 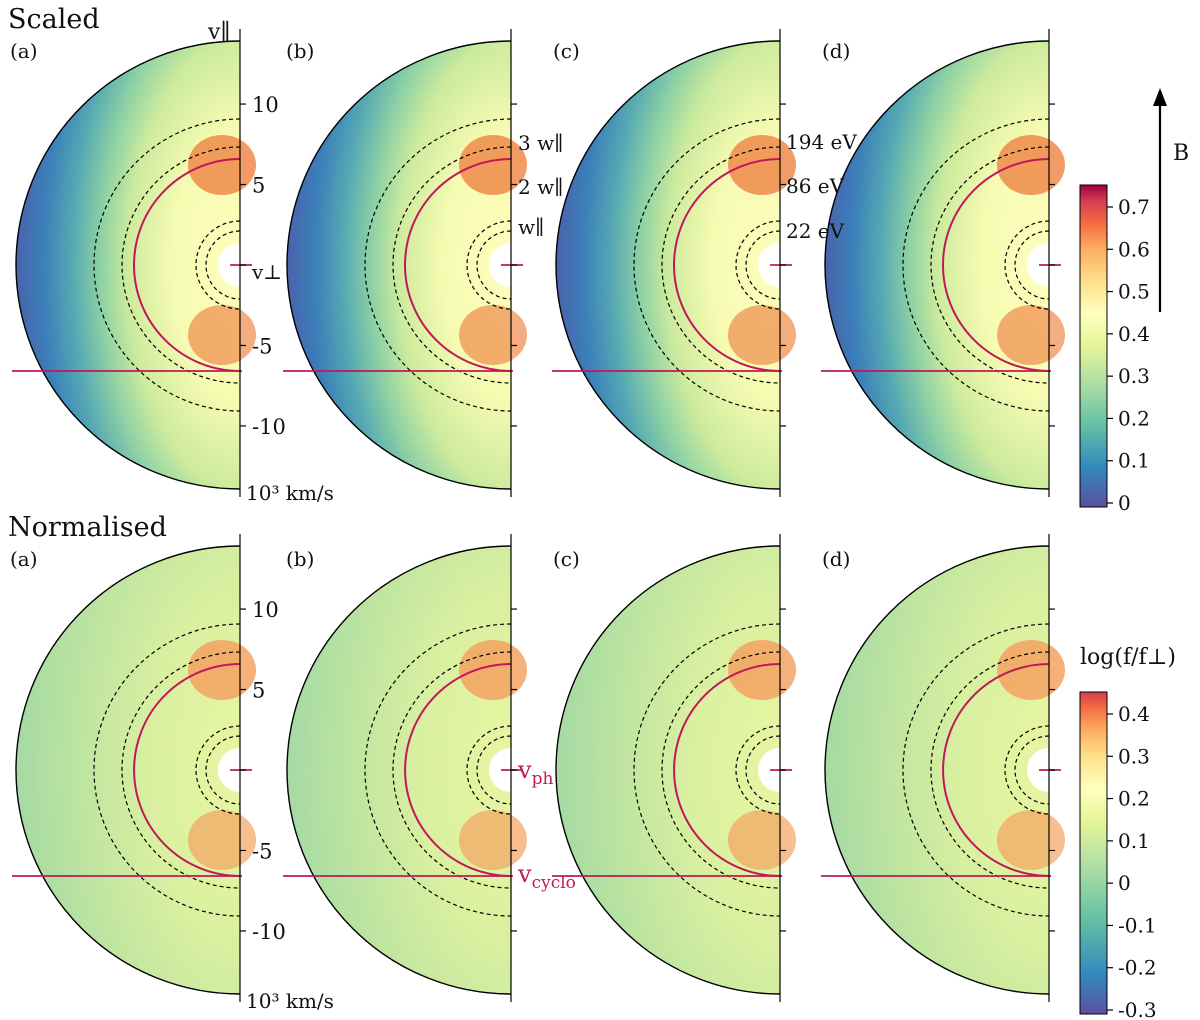 What do you see at coordinates (1137, 968) in the screenshot?
I see `colorbar-tick-label: -0.2` at bounding box center [1137, 968].